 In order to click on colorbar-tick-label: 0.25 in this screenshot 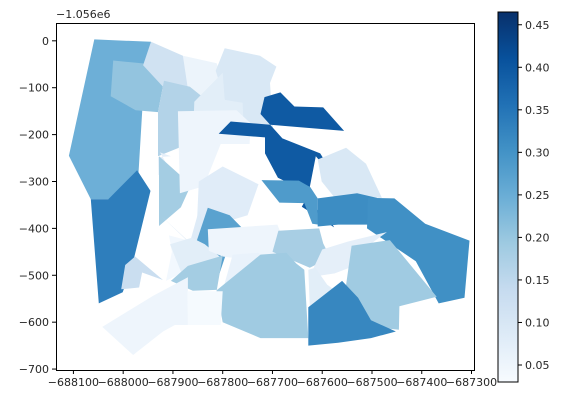, I will do `click(537, 195)`.